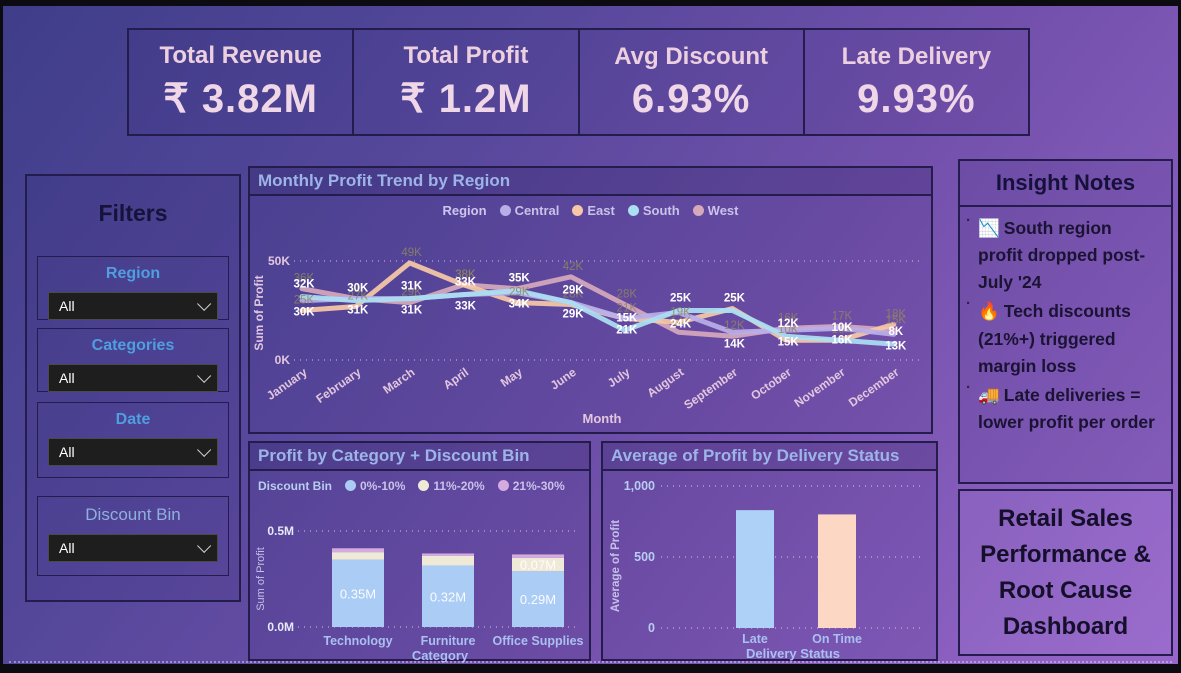  Describe the element at coordinates (681, 299) in the screenshot. I see `svg-text: 25K` at that location.